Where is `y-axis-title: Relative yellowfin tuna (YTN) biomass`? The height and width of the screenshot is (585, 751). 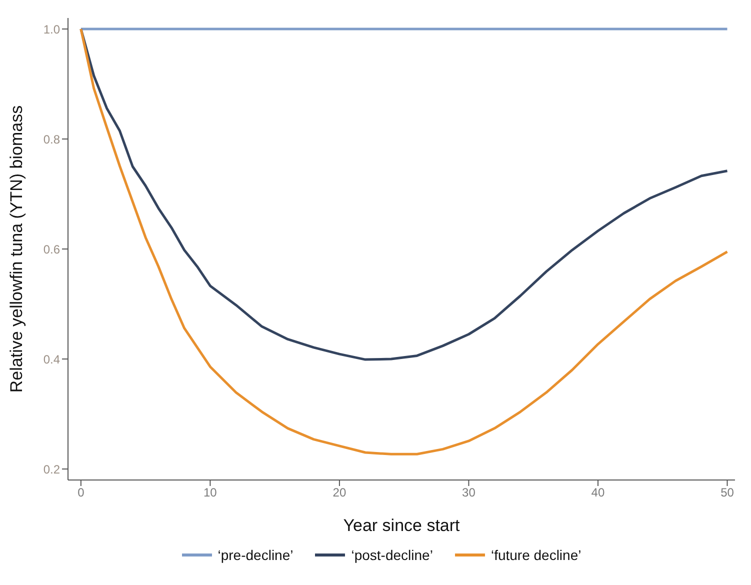 y-axis-title: Relative yellowfin tuna (YTN) biomass is located at coordinates (16, 249).